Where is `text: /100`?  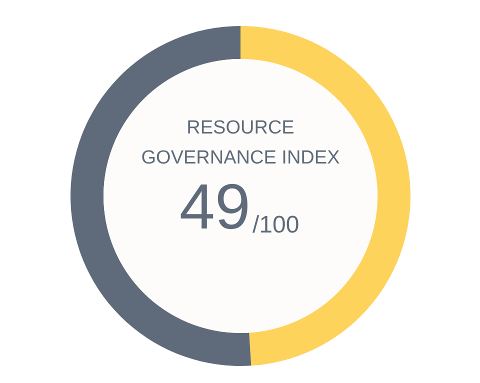 text: /100 is located at coordinates (276, 225).